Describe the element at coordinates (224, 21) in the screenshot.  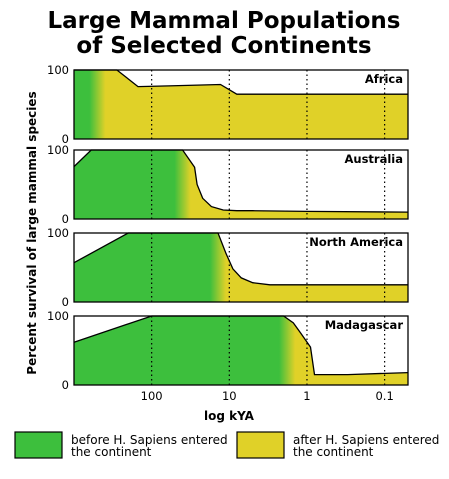
I see `chart-title-line-1: Large Mammal Populations` at that location.